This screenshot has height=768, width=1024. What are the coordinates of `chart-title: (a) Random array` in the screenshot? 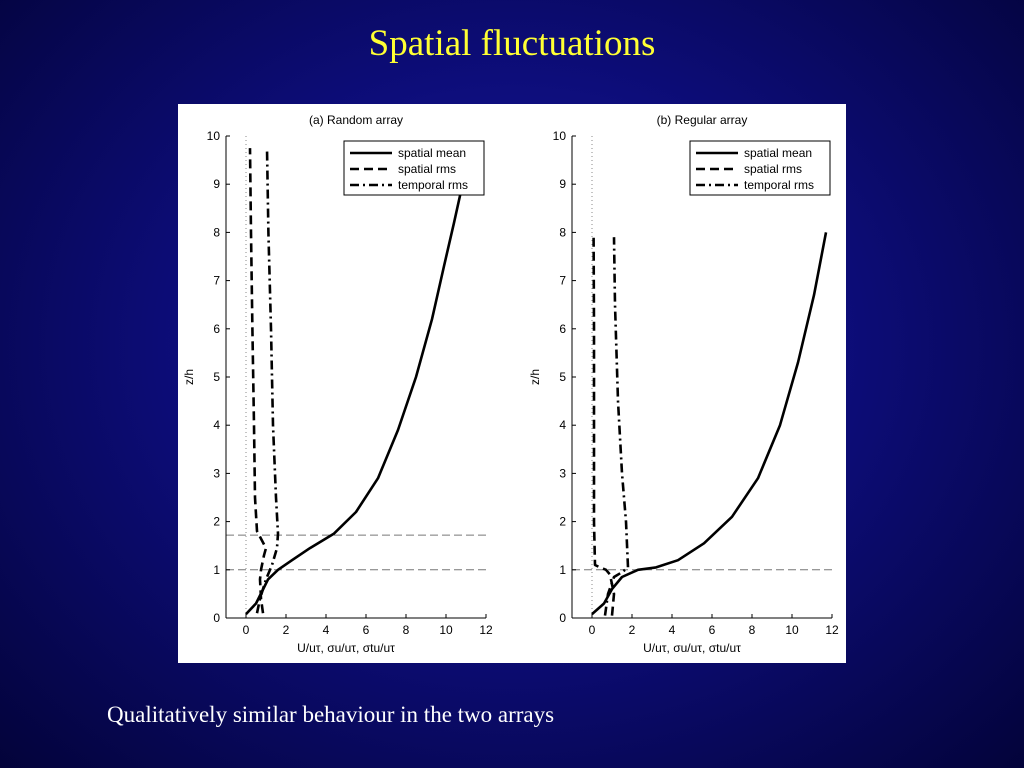 It's located at (356, 120).